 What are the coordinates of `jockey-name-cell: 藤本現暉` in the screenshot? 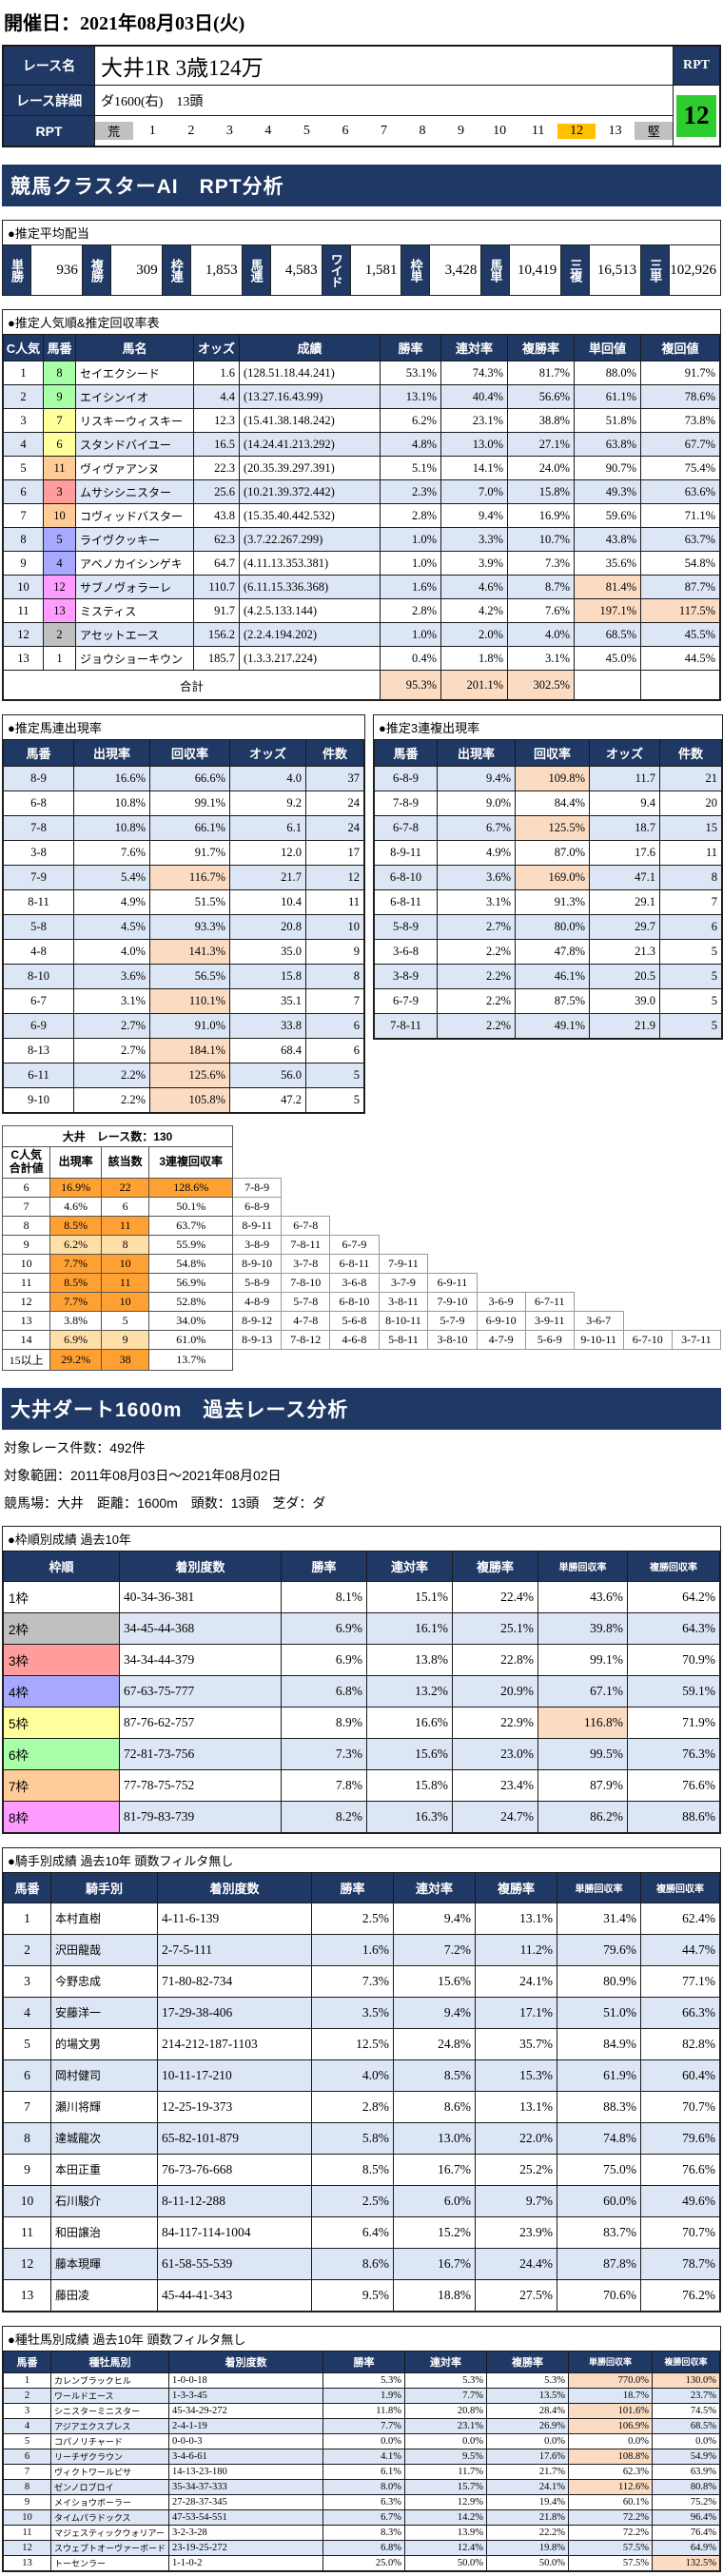 It's located at (104, 2264).